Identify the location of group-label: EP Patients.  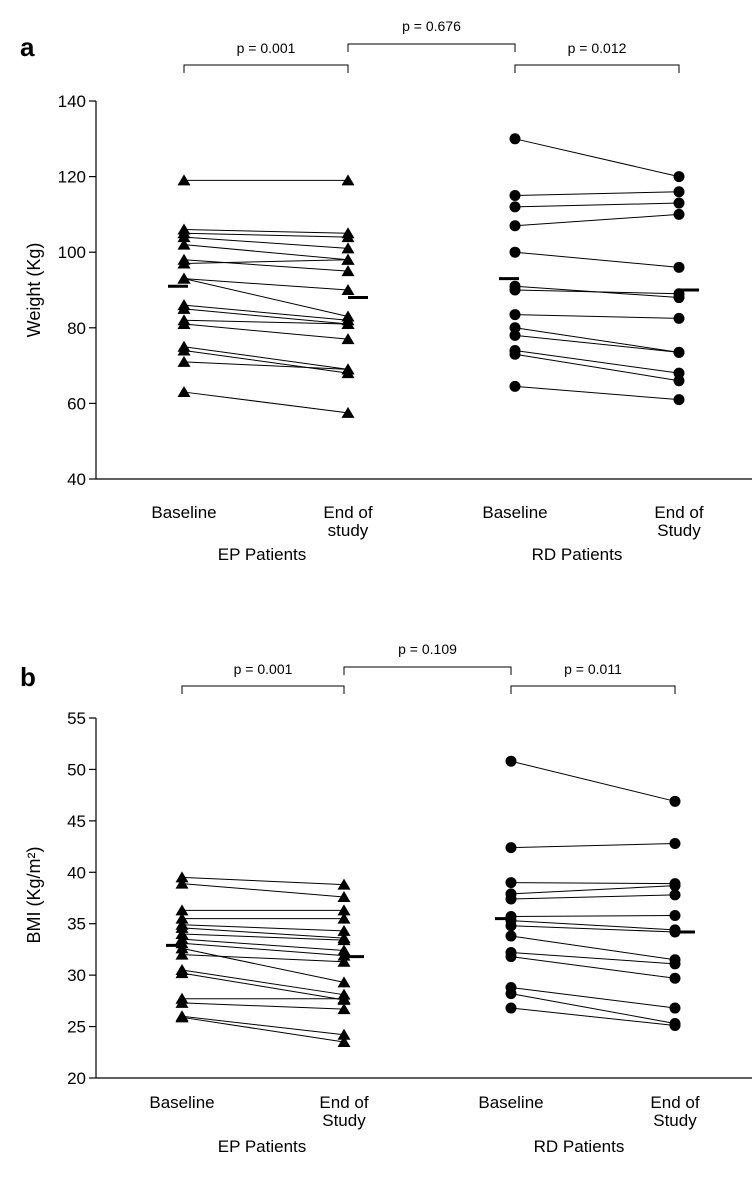
(262, 1146).